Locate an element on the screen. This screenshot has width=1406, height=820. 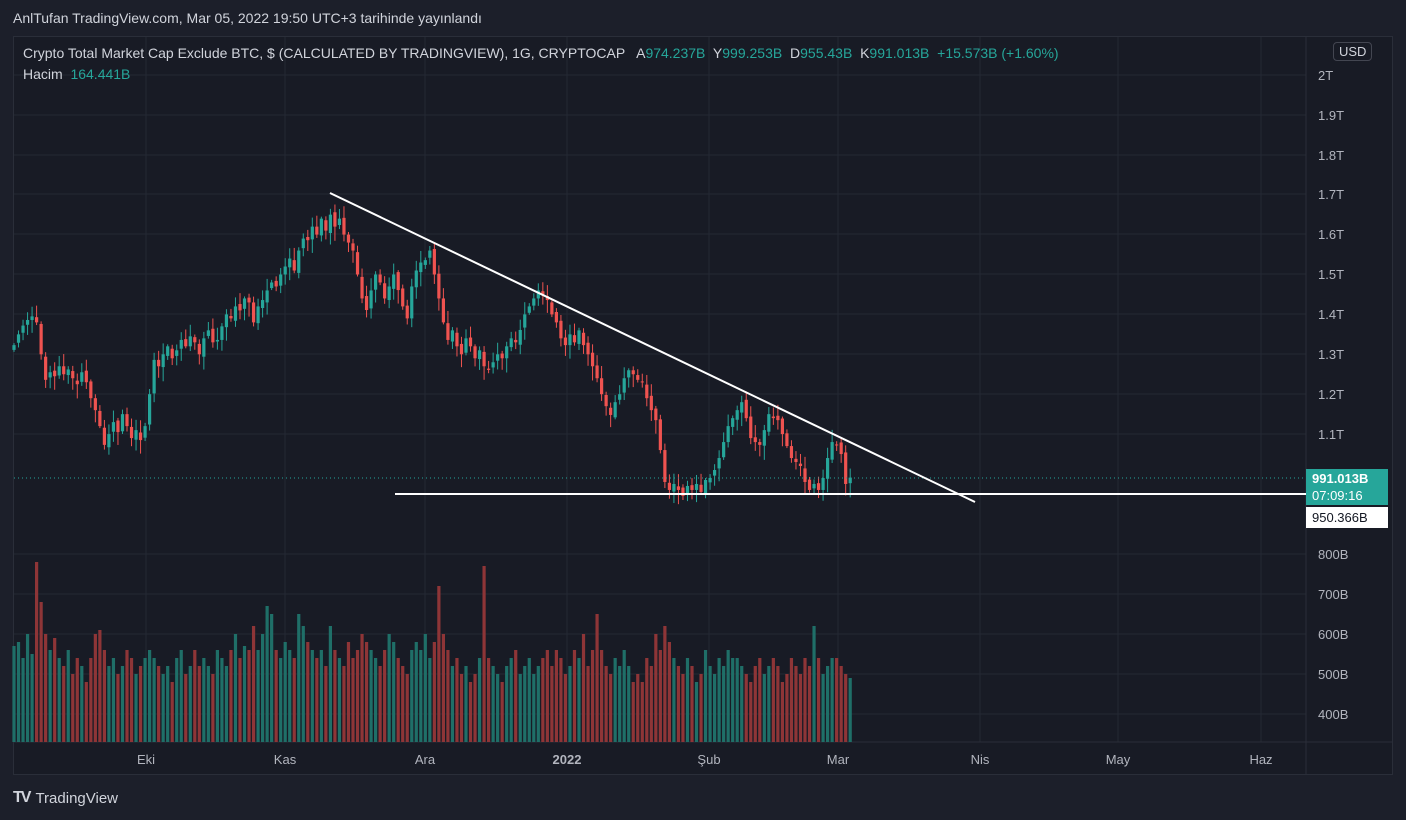
x-tick-label: Şub is located at coordinates (708, 759).